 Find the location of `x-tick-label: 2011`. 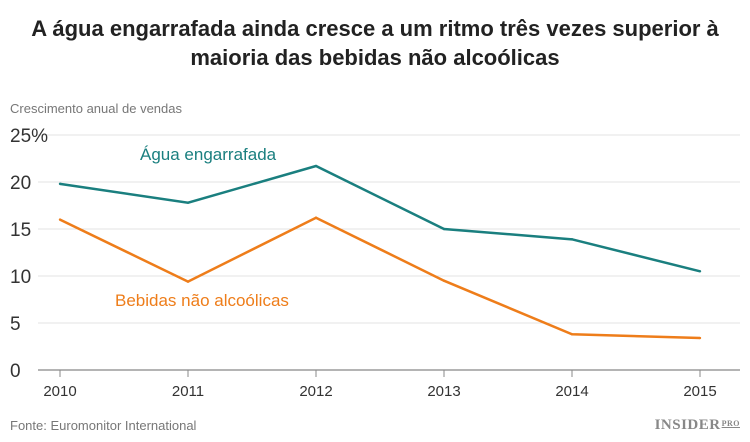

x-tick-label: 2011 is located at coordinates (188, 391).